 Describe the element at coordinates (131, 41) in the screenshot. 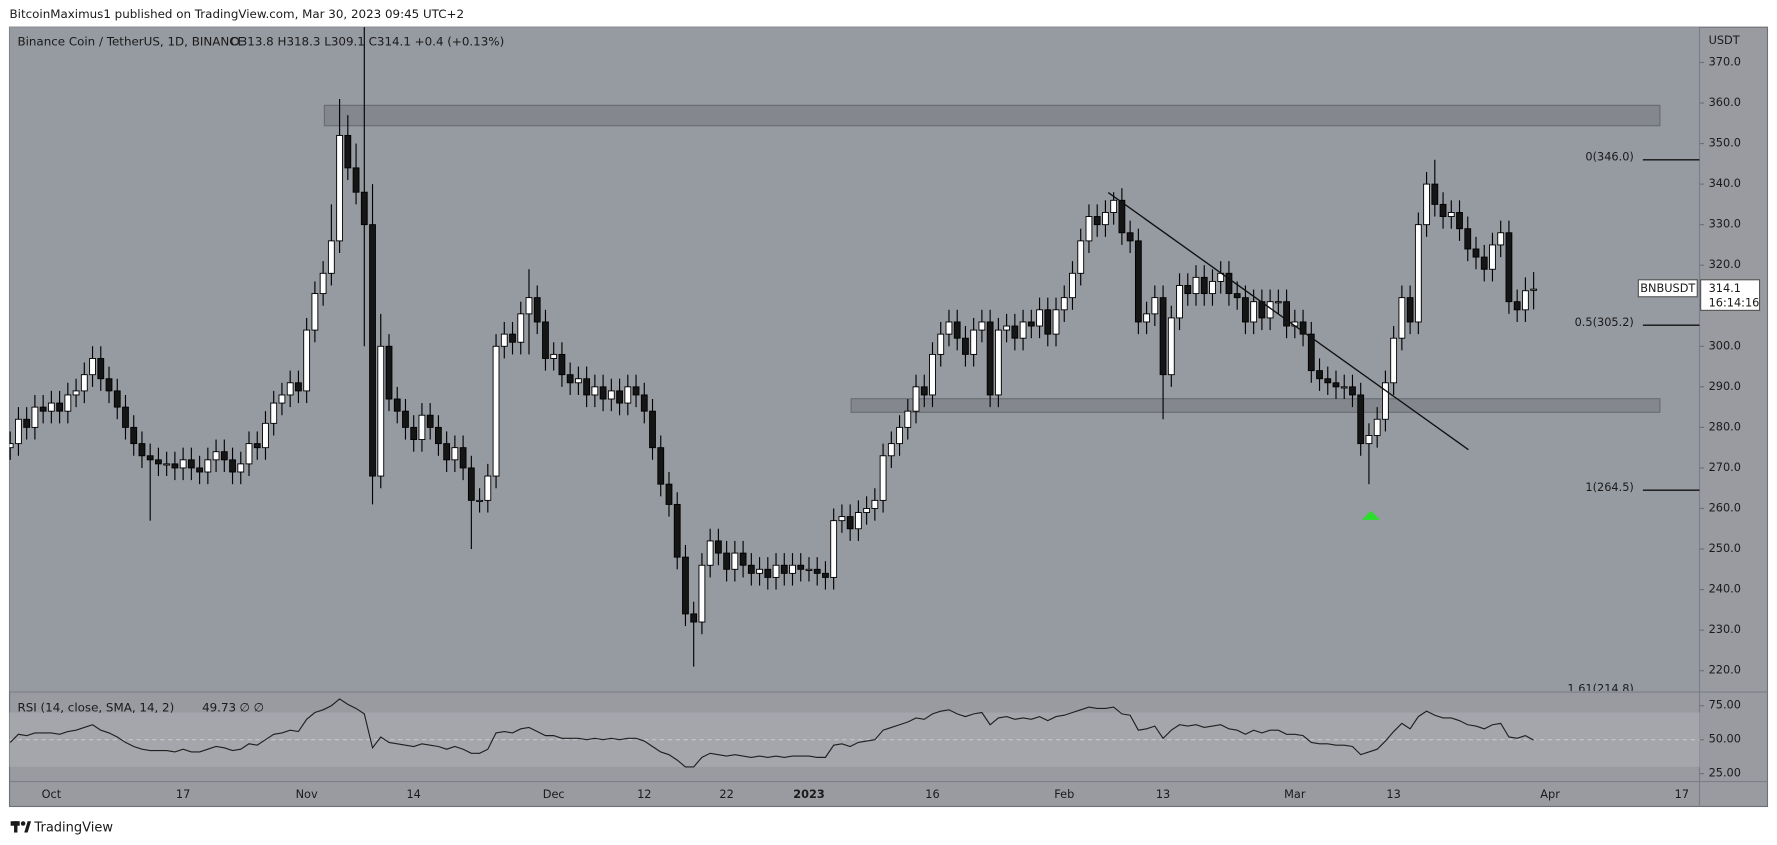

I see `symbol-title: Binance Coin / TetherUS, 1D, BINANCE` at that location.